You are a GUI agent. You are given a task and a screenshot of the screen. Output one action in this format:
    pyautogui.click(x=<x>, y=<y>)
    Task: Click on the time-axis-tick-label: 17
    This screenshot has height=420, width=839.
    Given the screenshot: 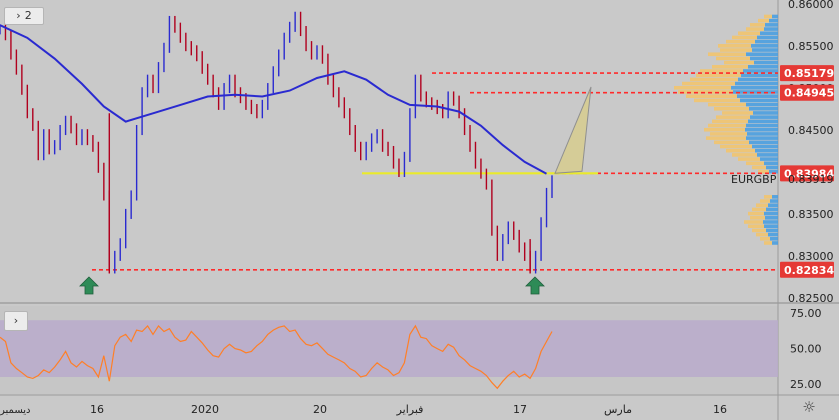 What is the action you would take?
    pyautogui.click(x=520, y=409)
    